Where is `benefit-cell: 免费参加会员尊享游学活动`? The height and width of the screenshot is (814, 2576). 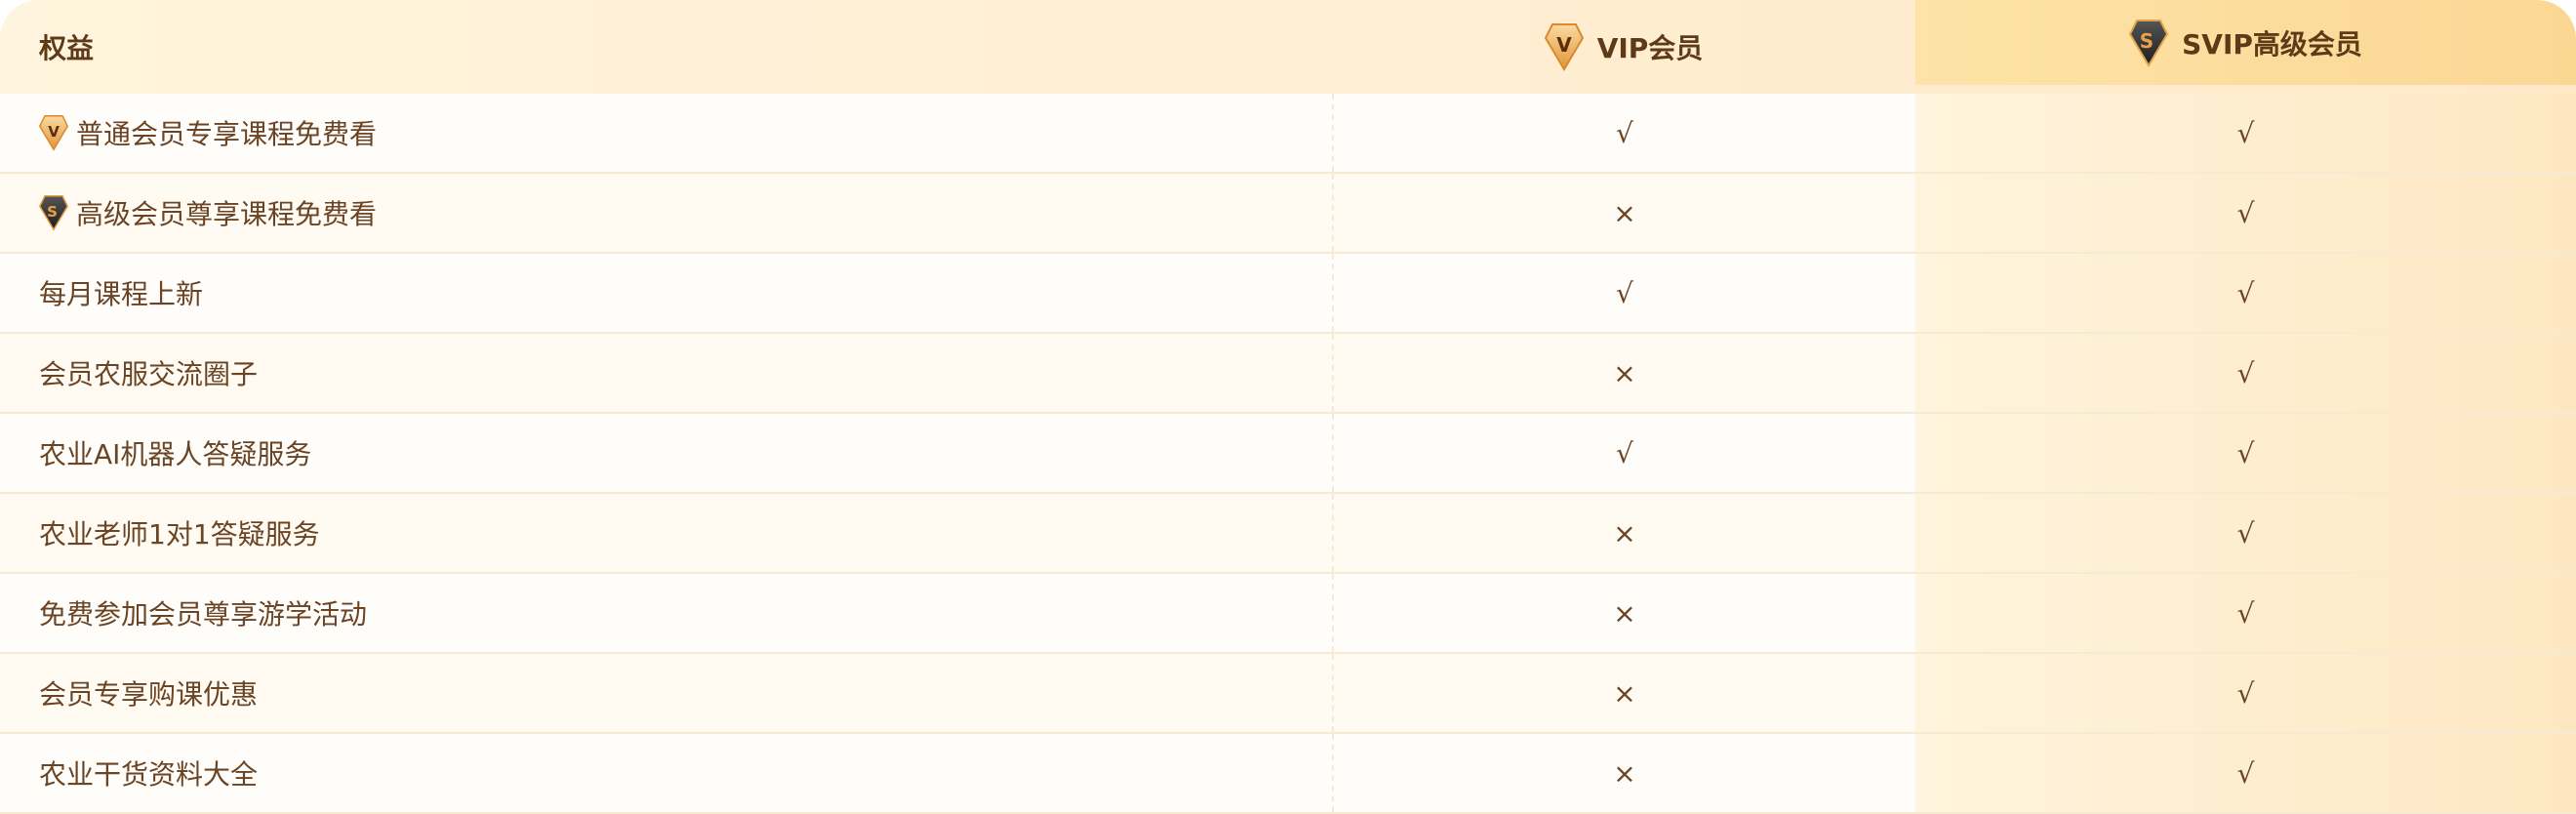
benefit-cell: 免费参加会员尊享游学活动 is located at coordinates (203, 613).